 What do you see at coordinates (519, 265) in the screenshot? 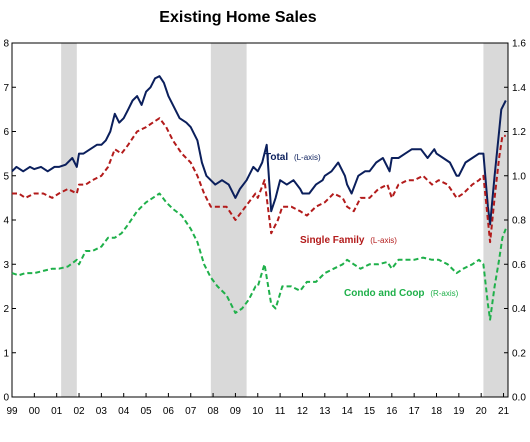
I see `right-axis-label-0.6: 0.6` at bounding box center [519, 265].